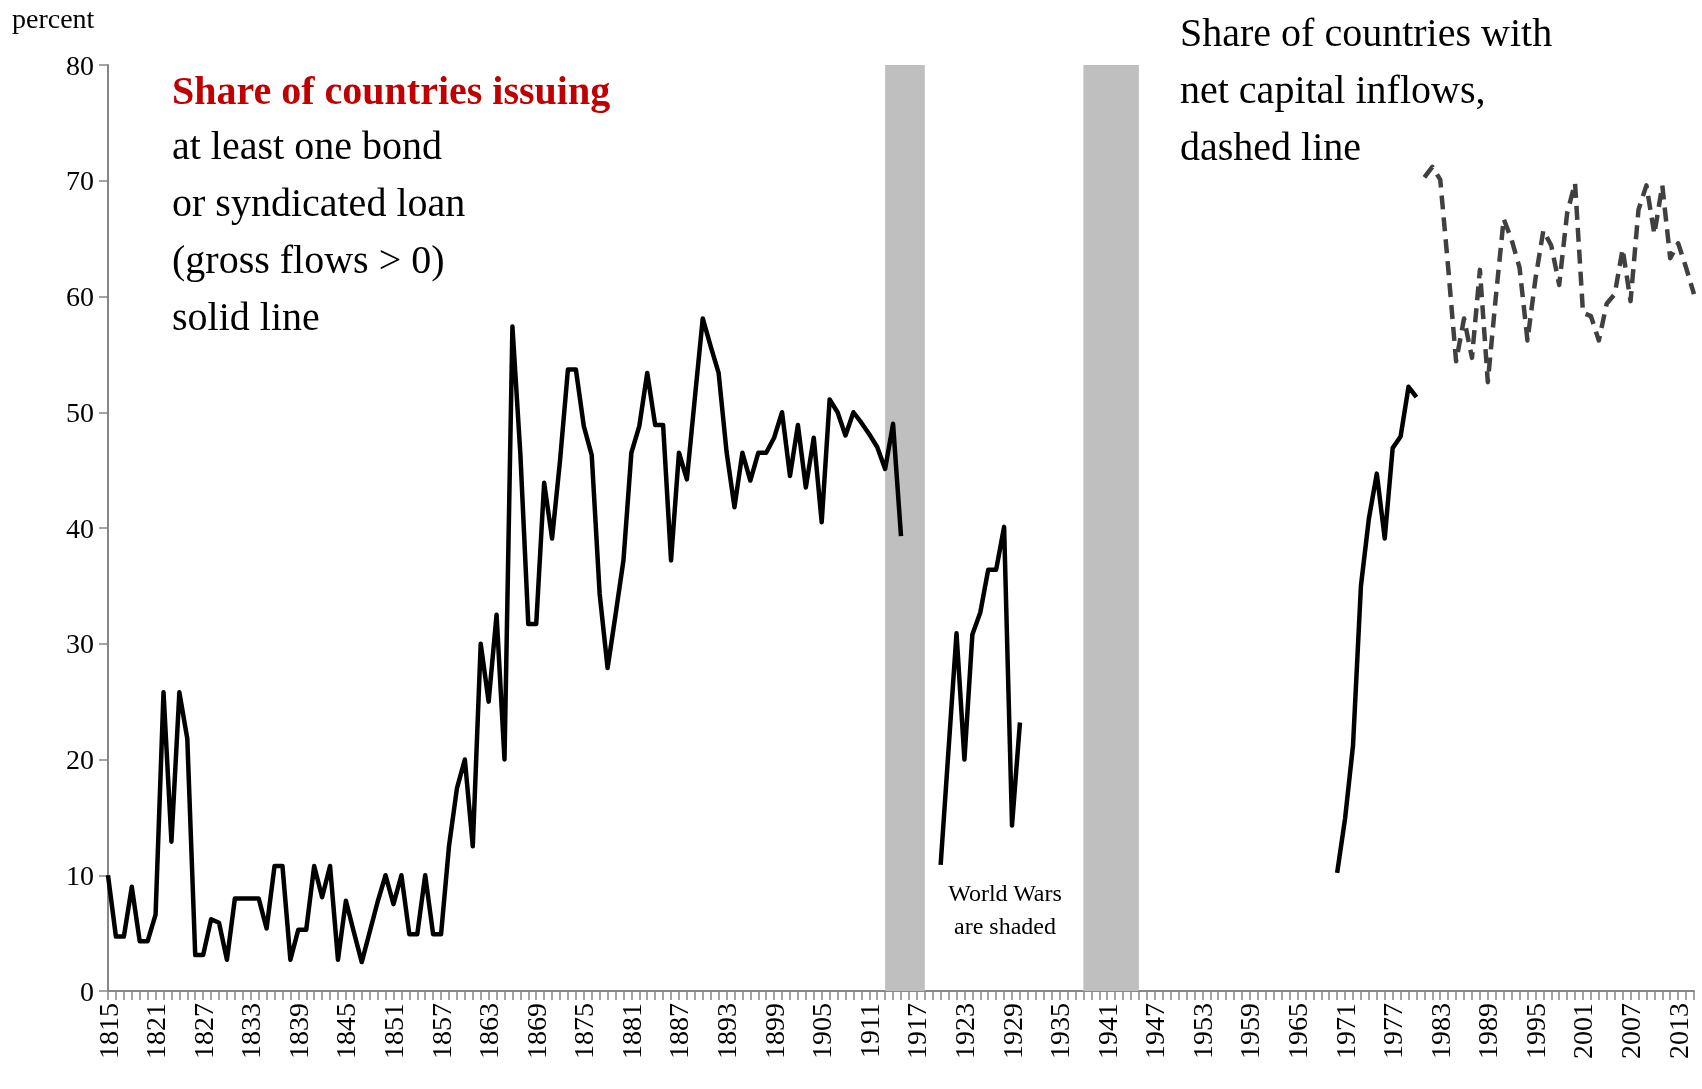 This screenshot has height=1089, width=1702. What do you see at coordinates (1366, 89) in the screenshot?
I see `annotation: Share of countries with net capital inflows, dashed line` at bounding box center [1366, 89].